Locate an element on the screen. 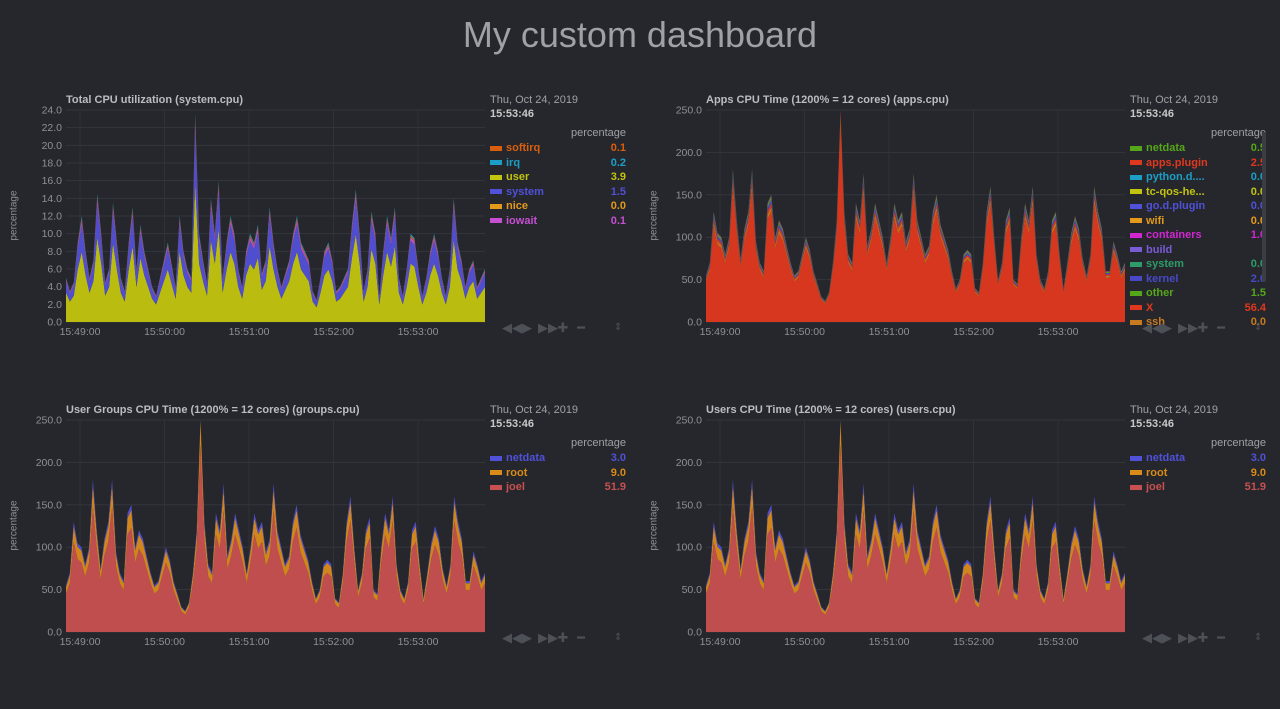  legend-item: system 1.5 is located at coordinates (558, 192).